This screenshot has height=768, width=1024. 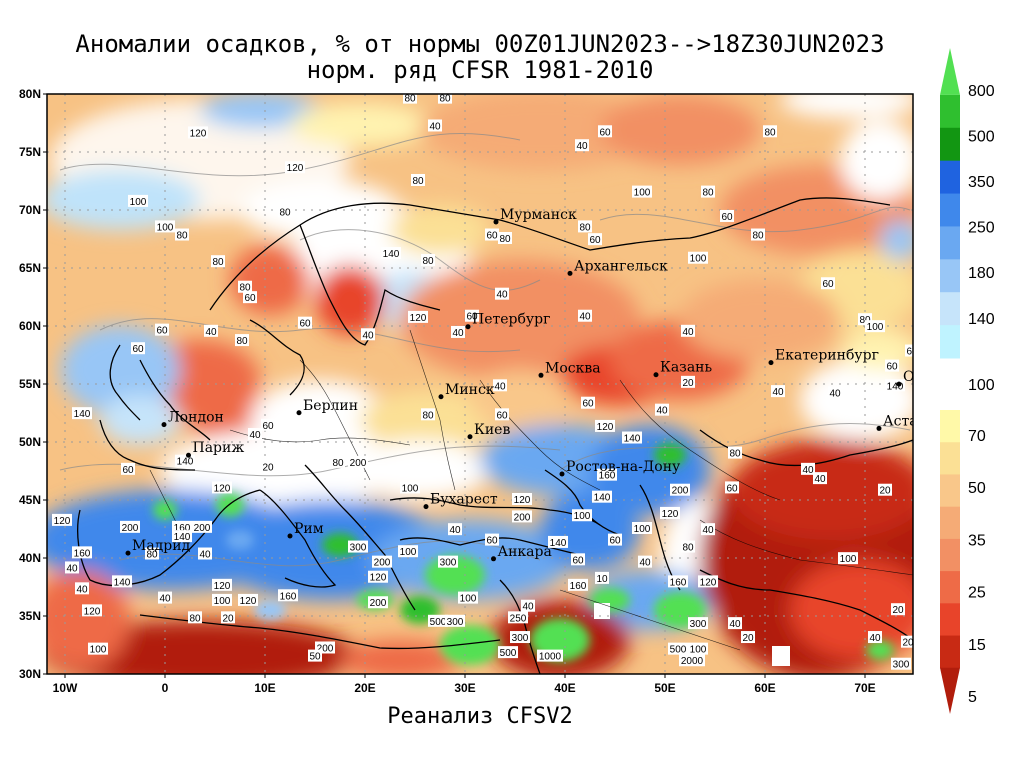 I want to click on colorbar-tick: 250, so click(x=981, y=228).